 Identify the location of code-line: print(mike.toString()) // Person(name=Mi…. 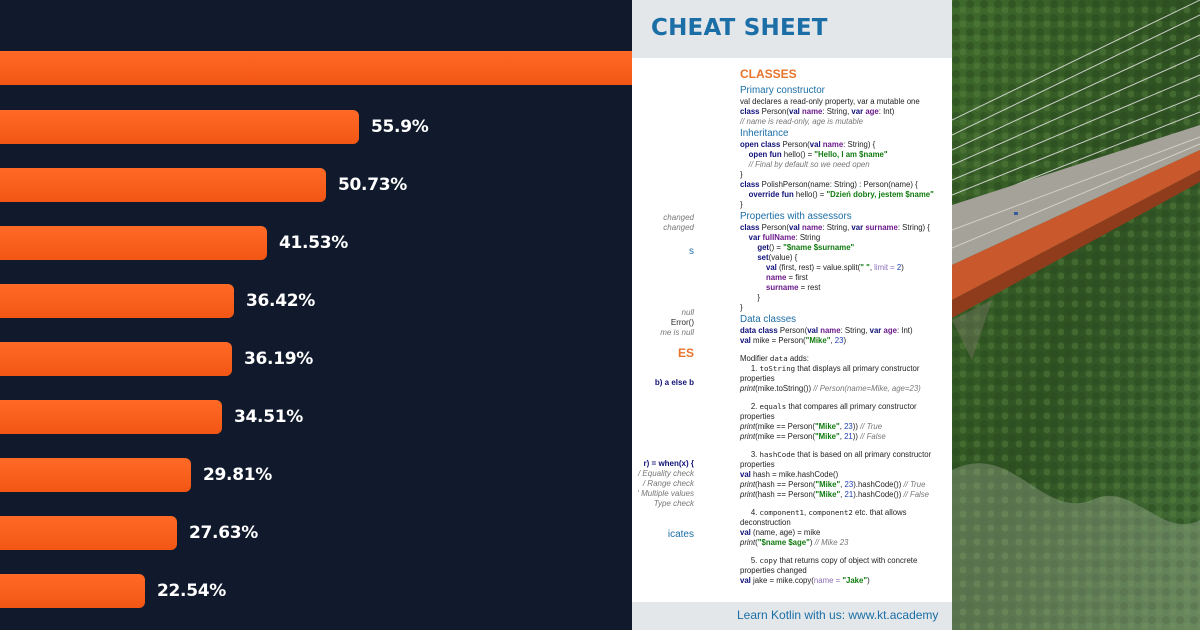
(830, 388).